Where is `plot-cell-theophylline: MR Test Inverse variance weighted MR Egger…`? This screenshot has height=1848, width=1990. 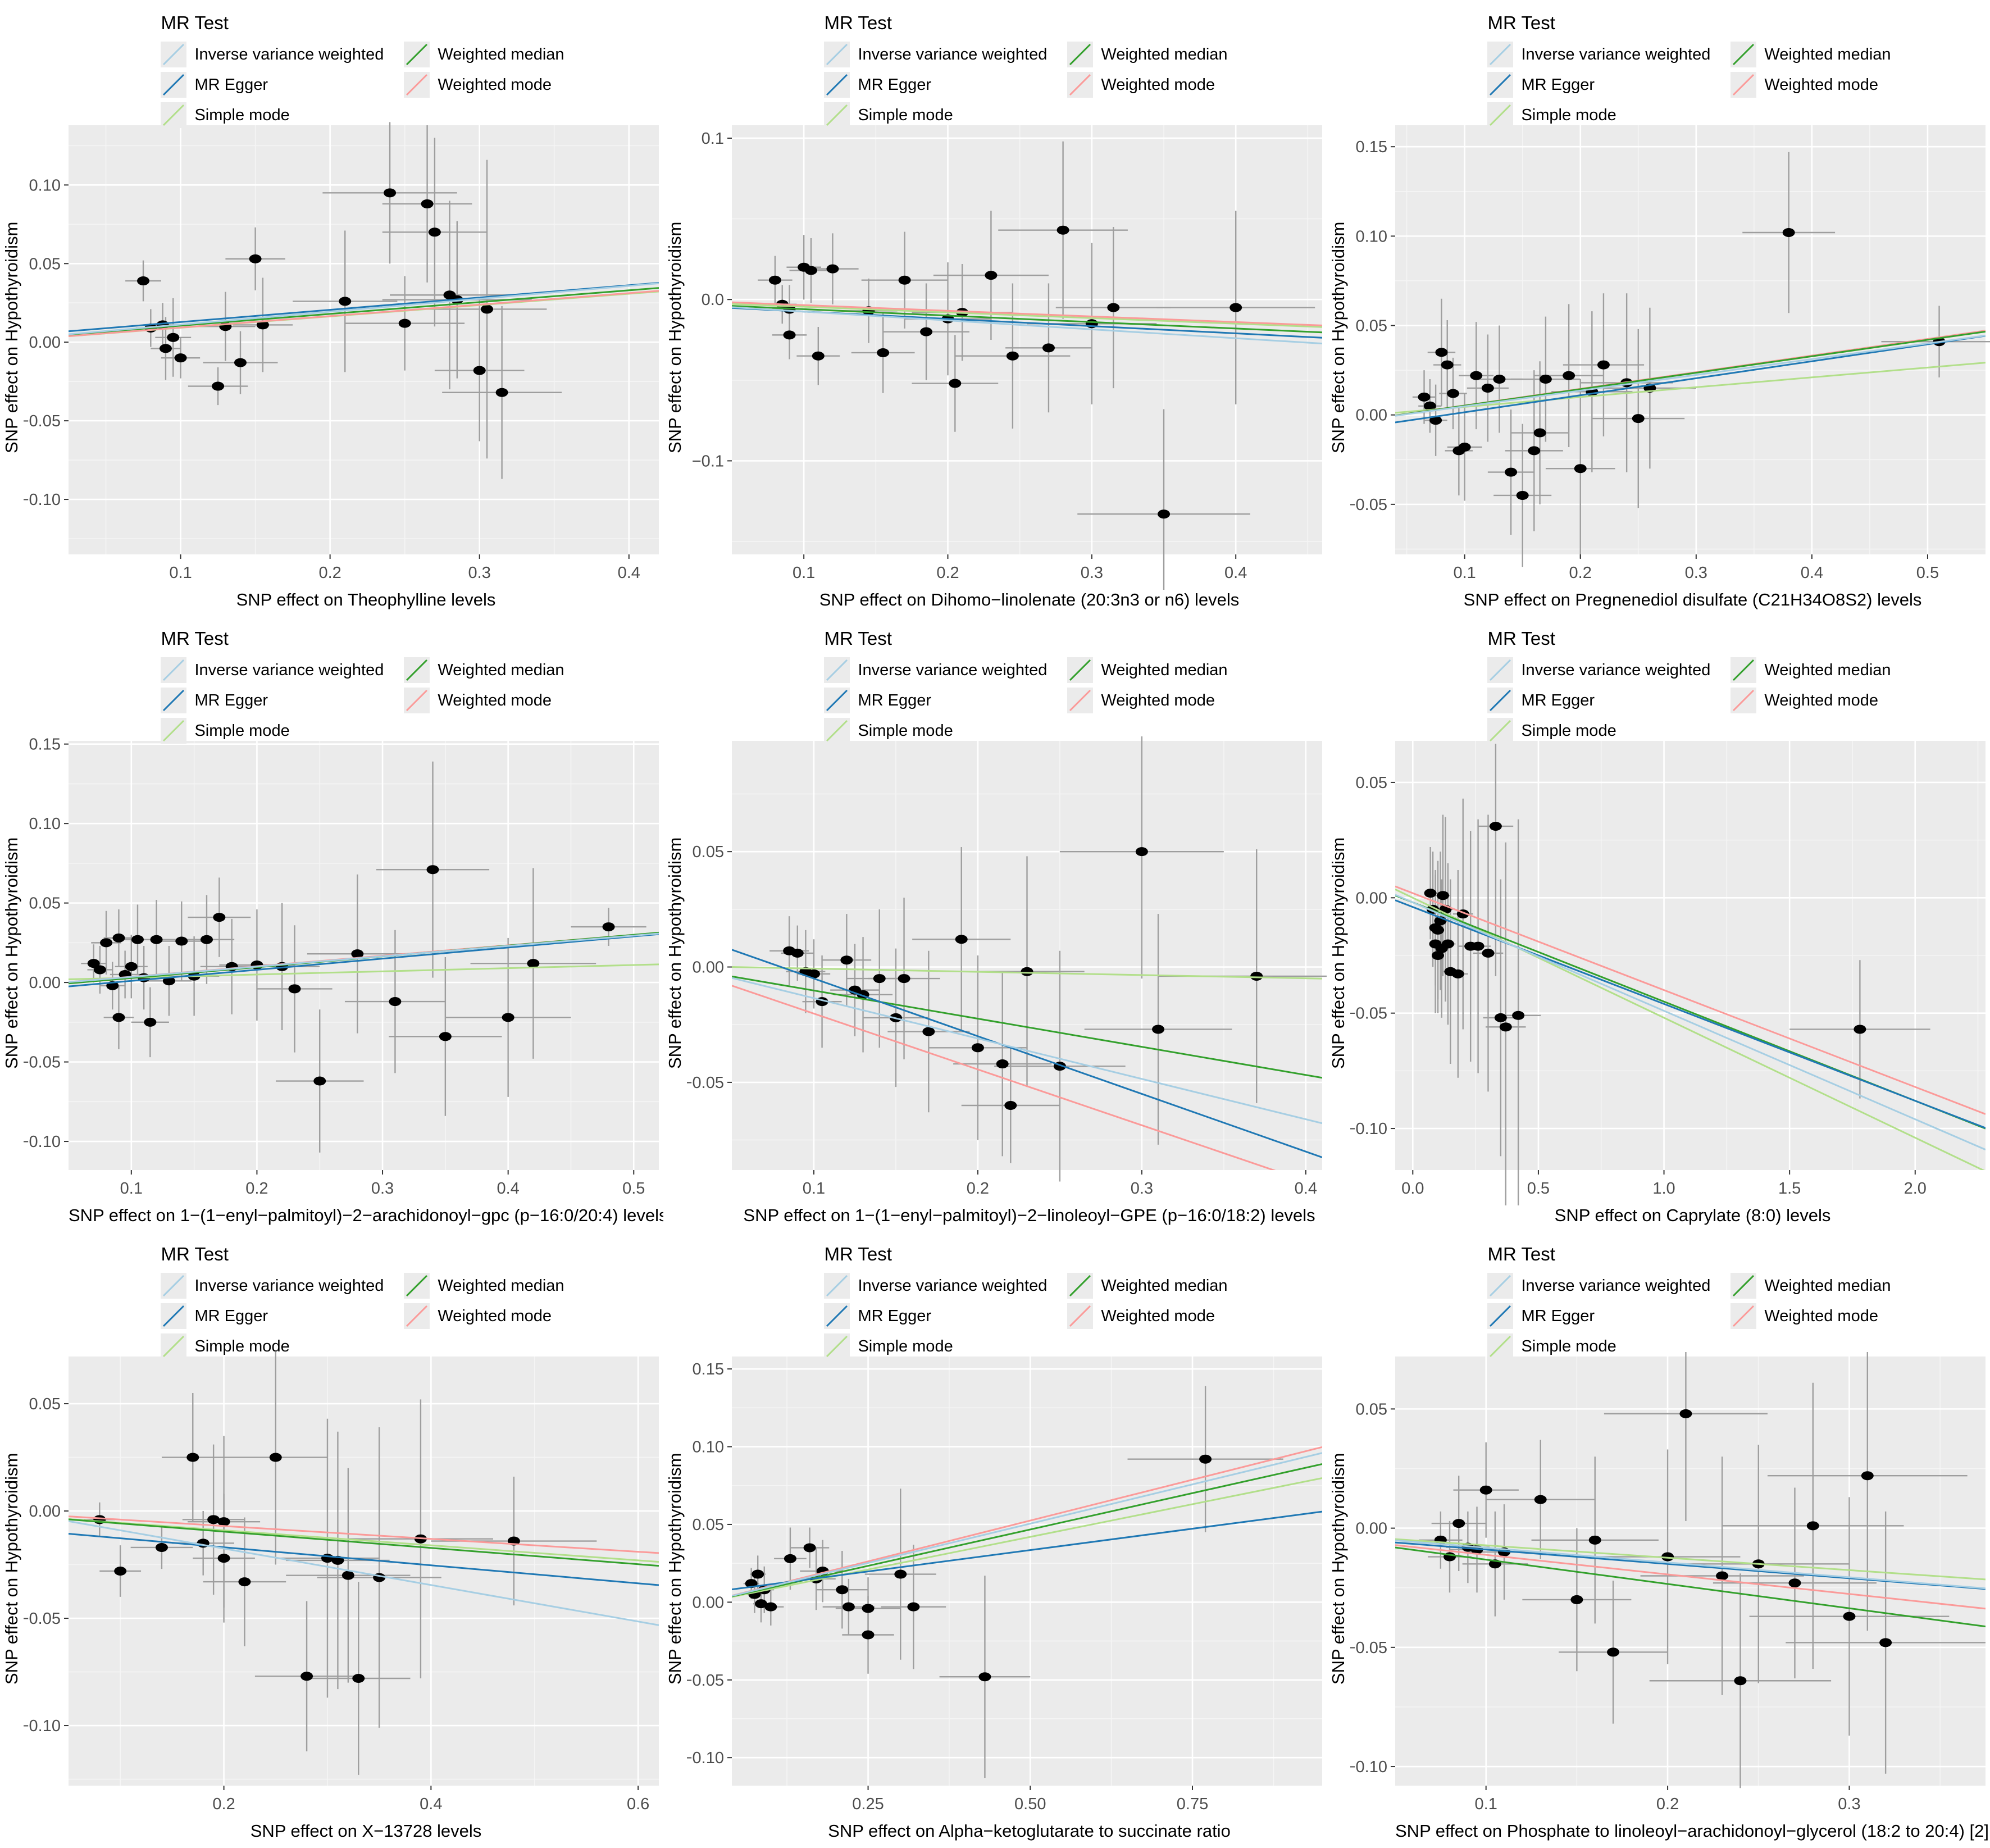
plot-cell-theophylline: MR Test Inverse variance weighted MR Egger… is located at coordinates (332, 308).